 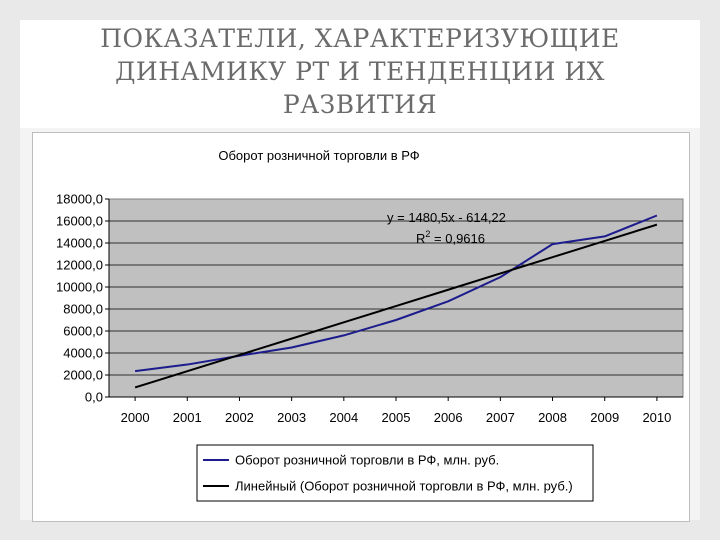 I want to click on slide-title-line-2: ДИНАМИКУ РТ И ТЕНДЕНЦИИ ИХ, so click(x=360, y=71).